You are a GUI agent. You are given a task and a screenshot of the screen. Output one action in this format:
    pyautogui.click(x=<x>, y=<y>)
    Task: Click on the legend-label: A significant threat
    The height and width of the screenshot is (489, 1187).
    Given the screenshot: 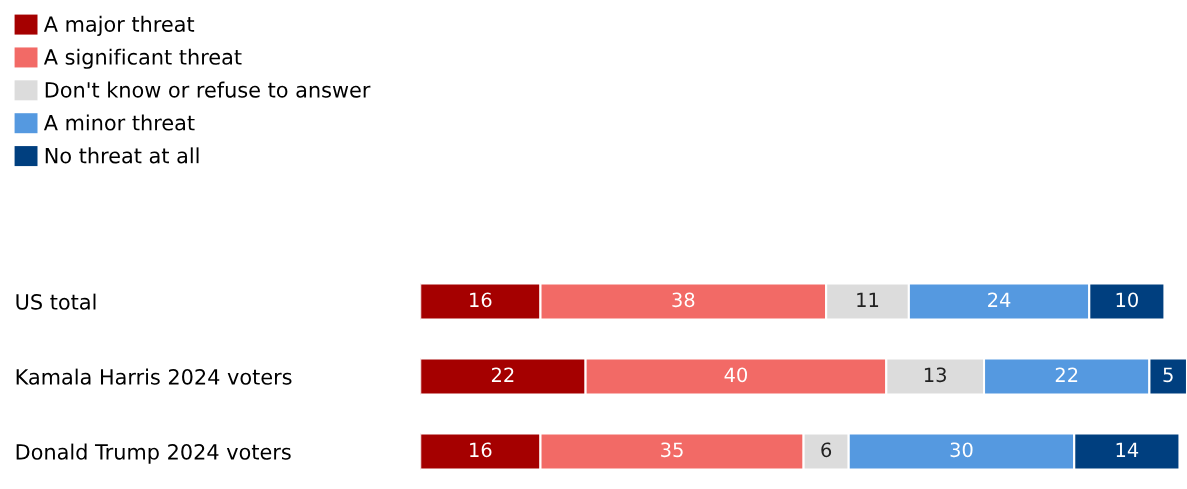 What is the action you would take?
    pyautogui.click(x=142, y=58)
    